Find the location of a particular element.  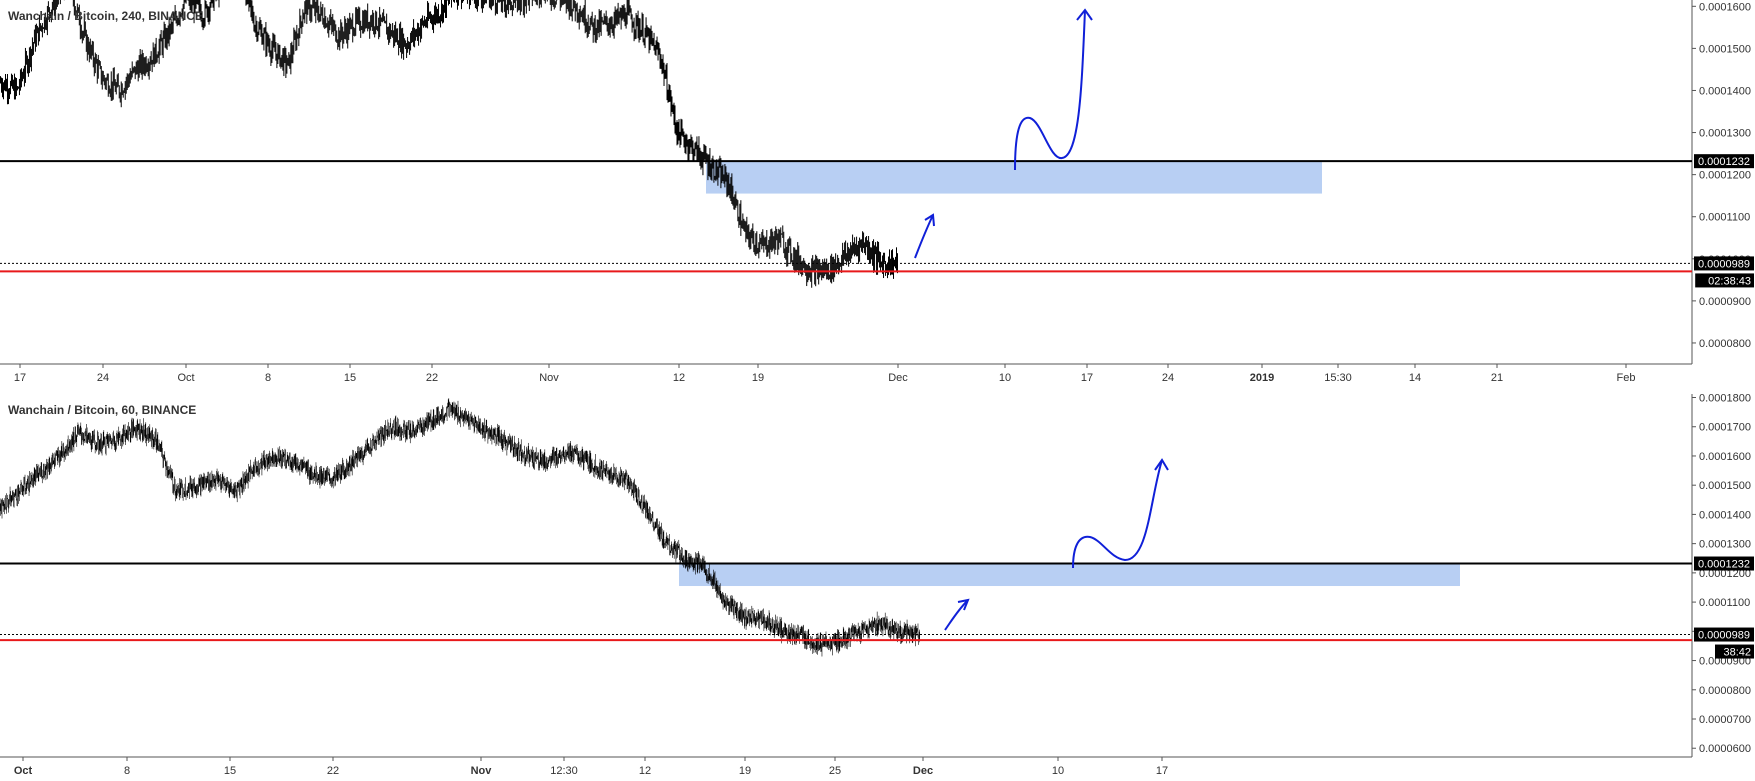

chart-title: Wanchain / Bitcoin, 240, BINANCE is located at coordinates (105, 16).